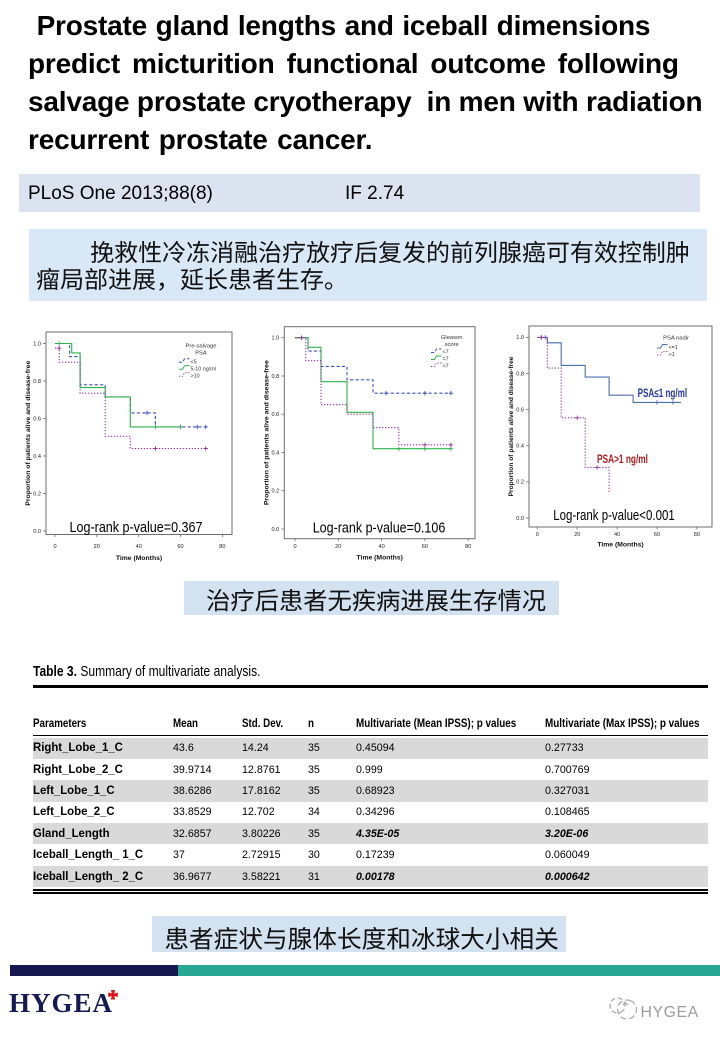  What do you see at coordinates (446, 360) in the screenshot?
I see `svg-text: =7` at bounding box center [446, 360].